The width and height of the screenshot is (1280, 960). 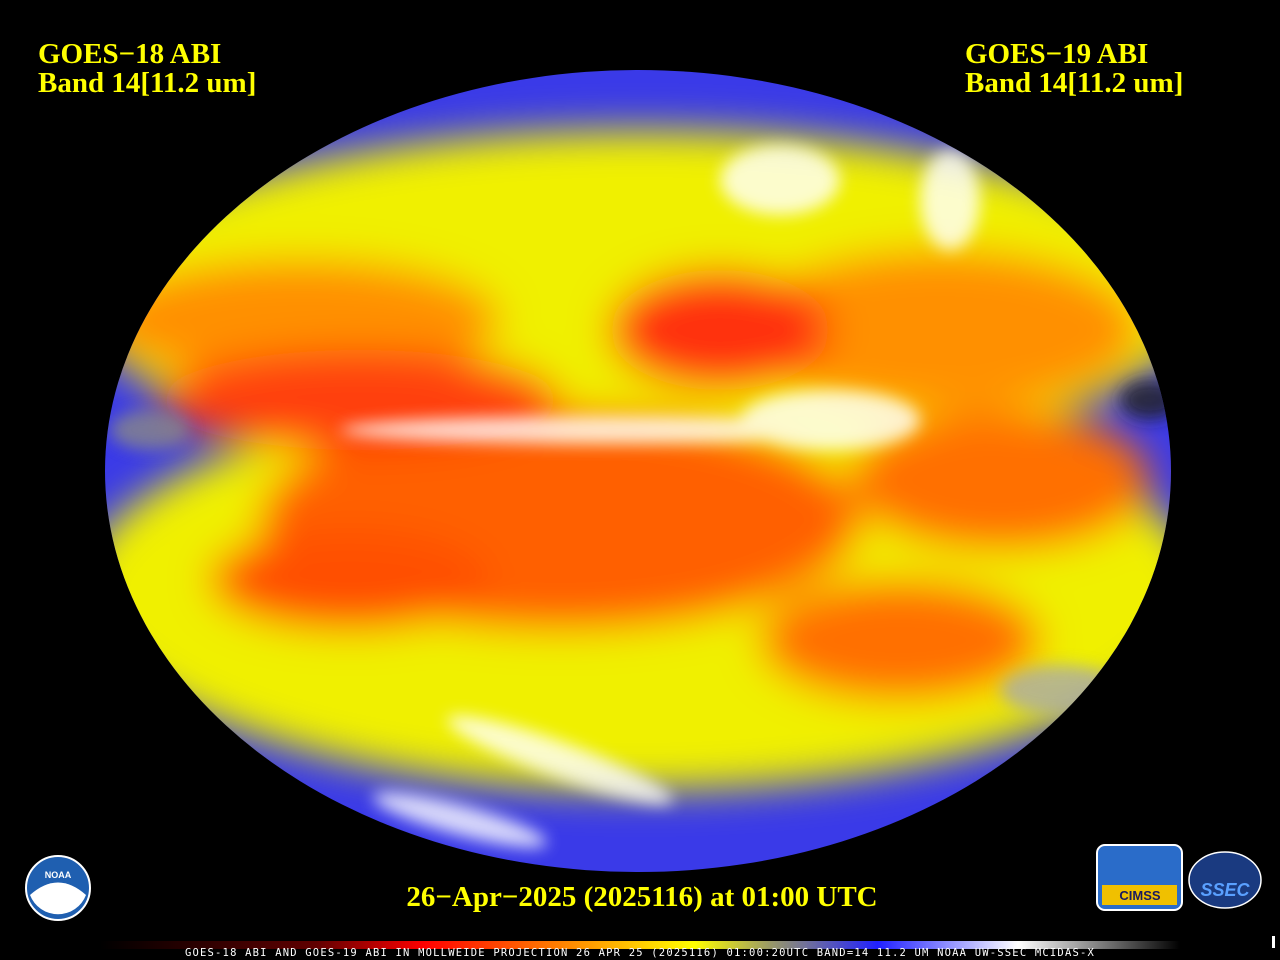 I want to click on header-right: GOES−19 ABI Band 14[11.2 um], so click(x=1074, y=68).